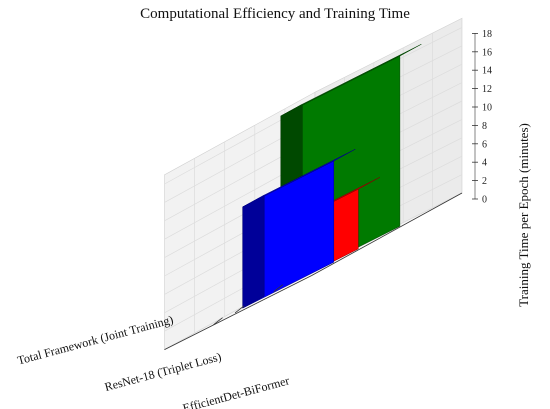 This screenshot has height=409, width=550. I want to click on z-tick-label: 0, so click(484, 200).